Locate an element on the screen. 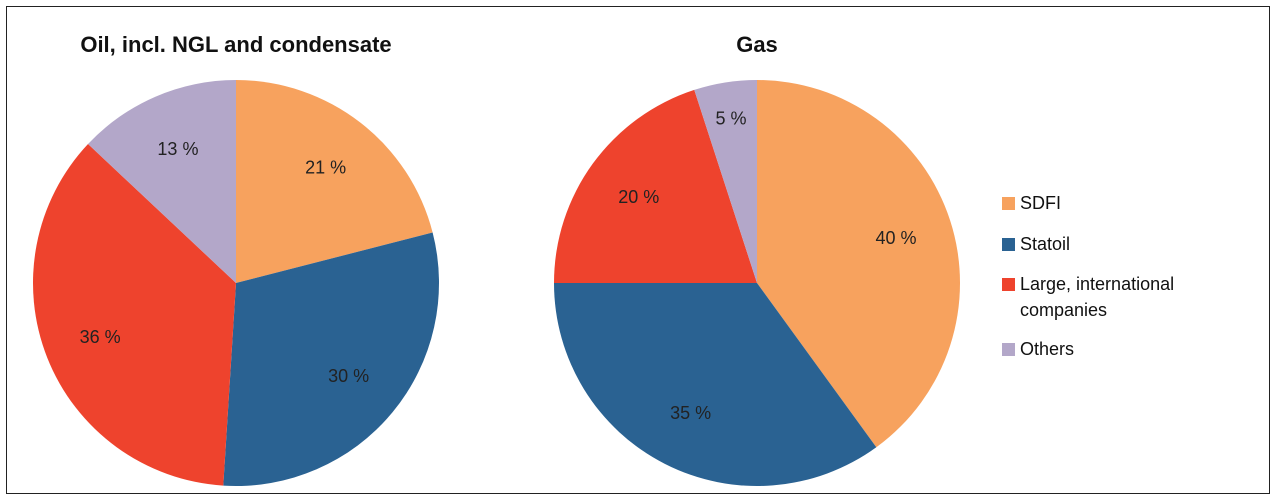  legend-label: SDFI is located at coordinates (1040, 203).